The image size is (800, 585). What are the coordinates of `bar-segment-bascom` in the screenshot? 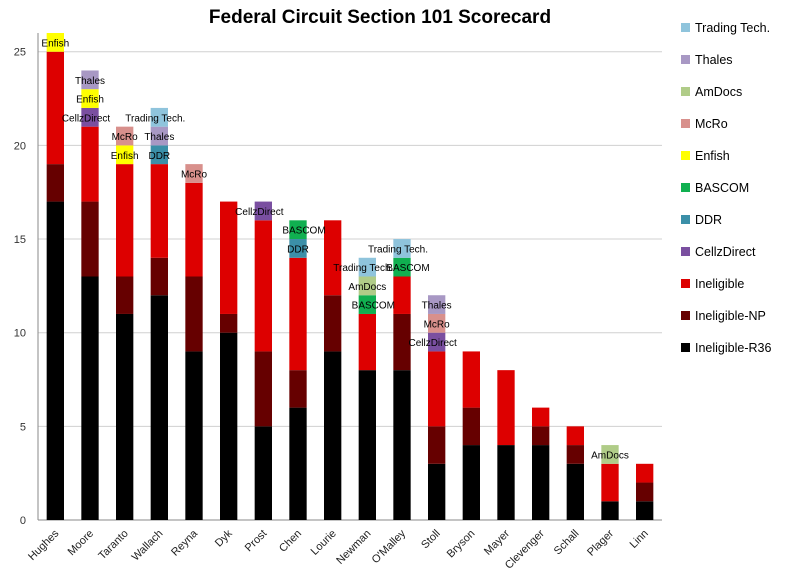 It's located at (367, 304).